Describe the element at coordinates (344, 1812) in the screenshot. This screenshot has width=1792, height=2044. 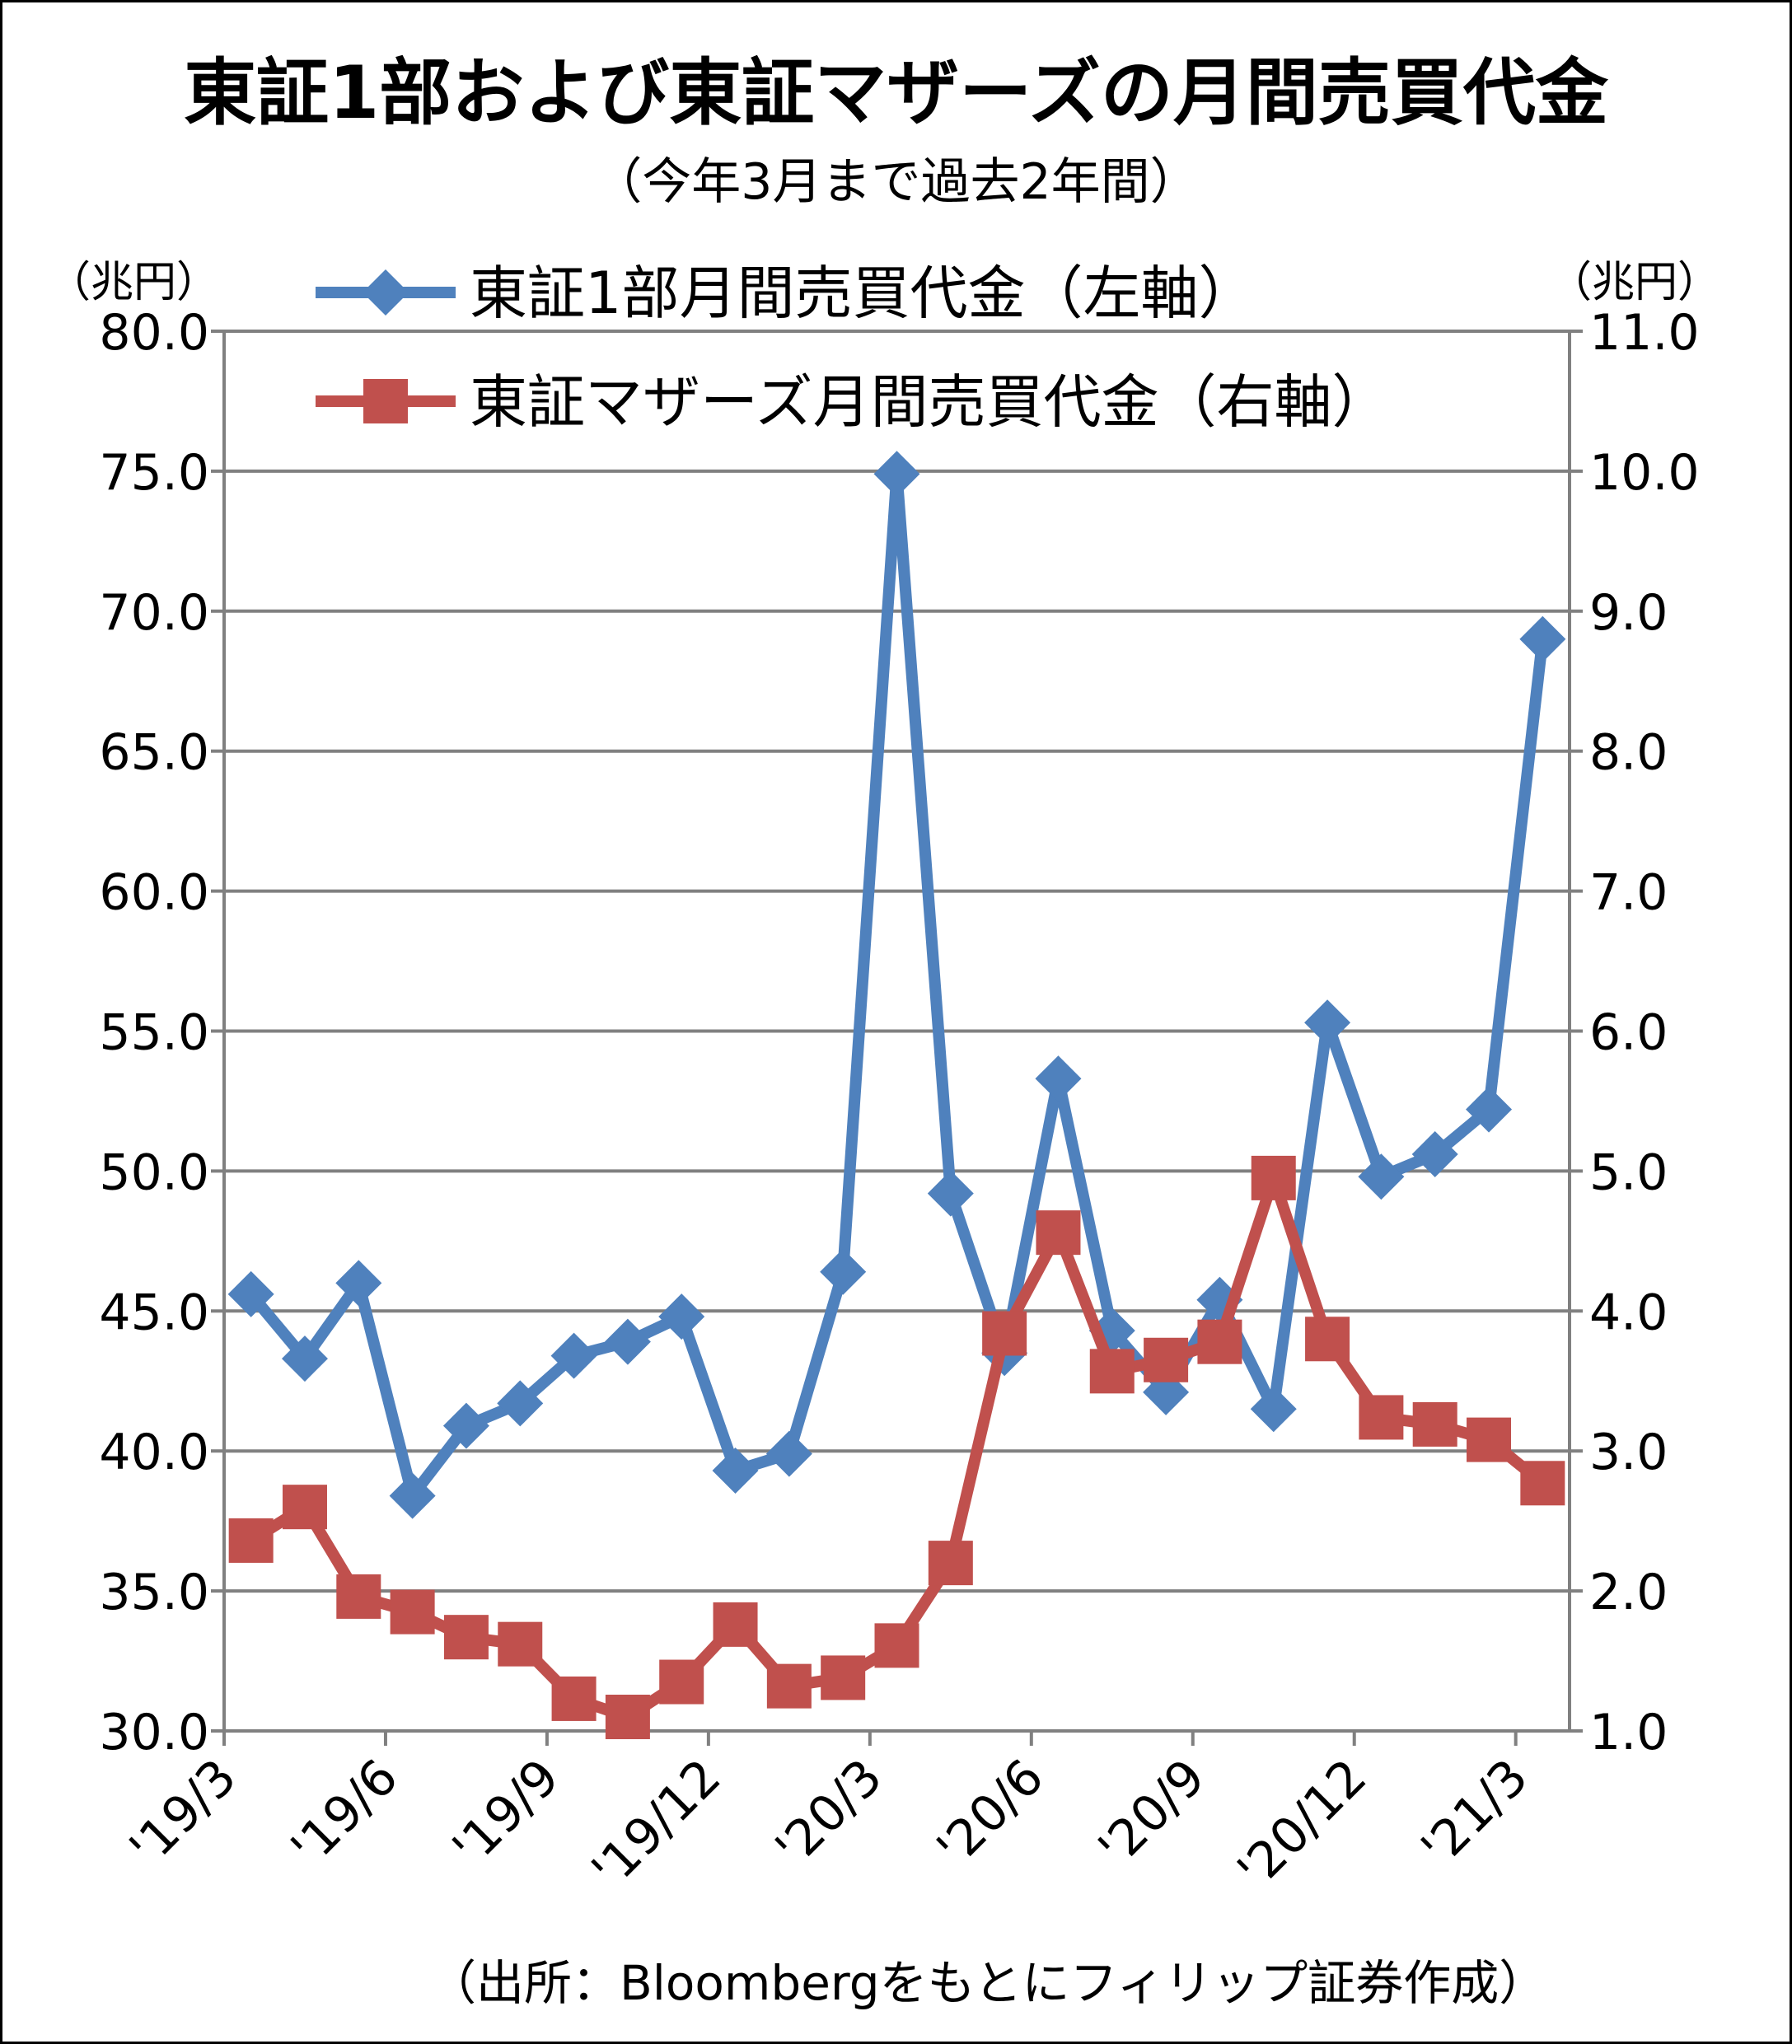
I see `x-axis-tick-label: '19/6` at that location.